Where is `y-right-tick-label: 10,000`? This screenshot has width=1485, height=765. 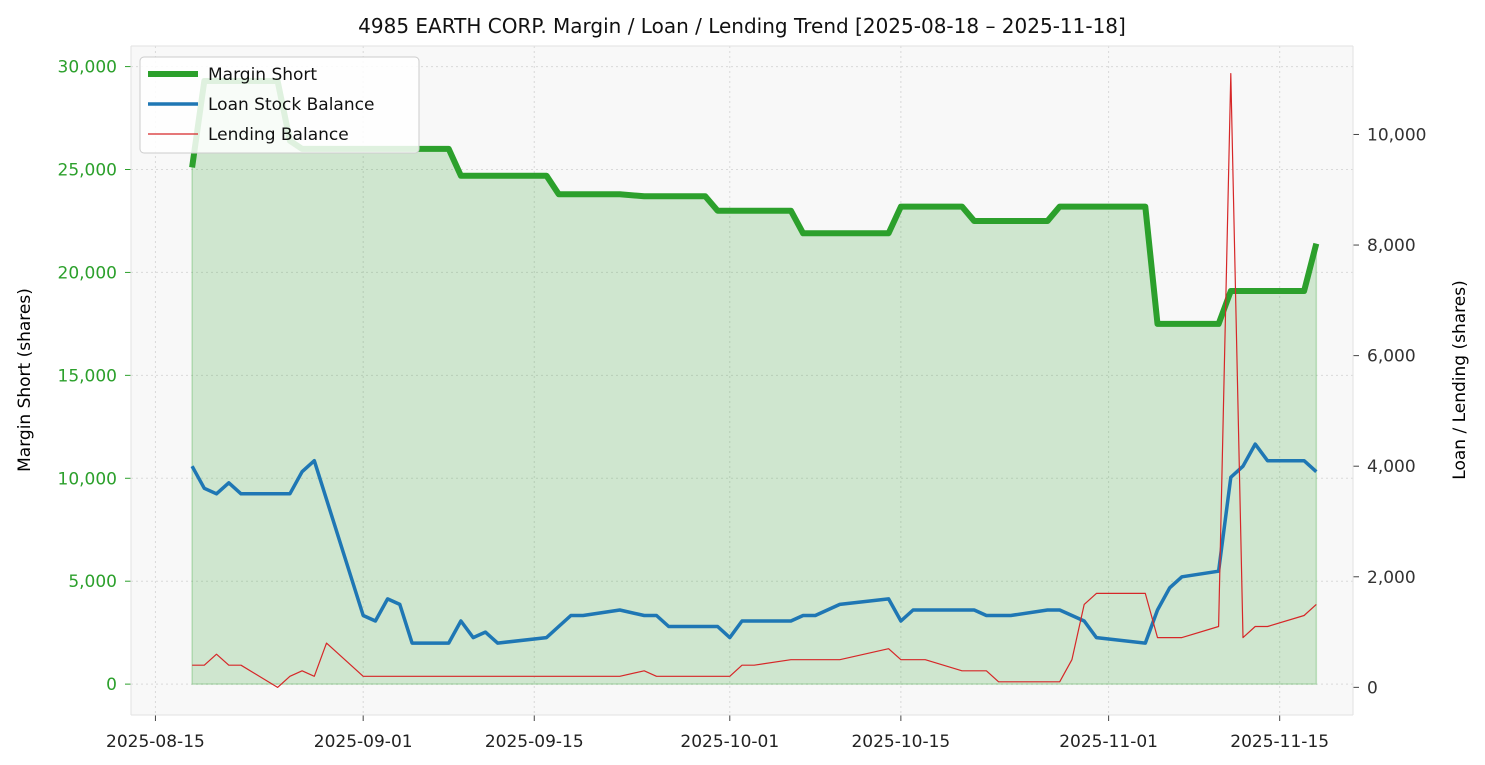
y-right-tick-label: 10,000 is located at coordinates (1396, 135).